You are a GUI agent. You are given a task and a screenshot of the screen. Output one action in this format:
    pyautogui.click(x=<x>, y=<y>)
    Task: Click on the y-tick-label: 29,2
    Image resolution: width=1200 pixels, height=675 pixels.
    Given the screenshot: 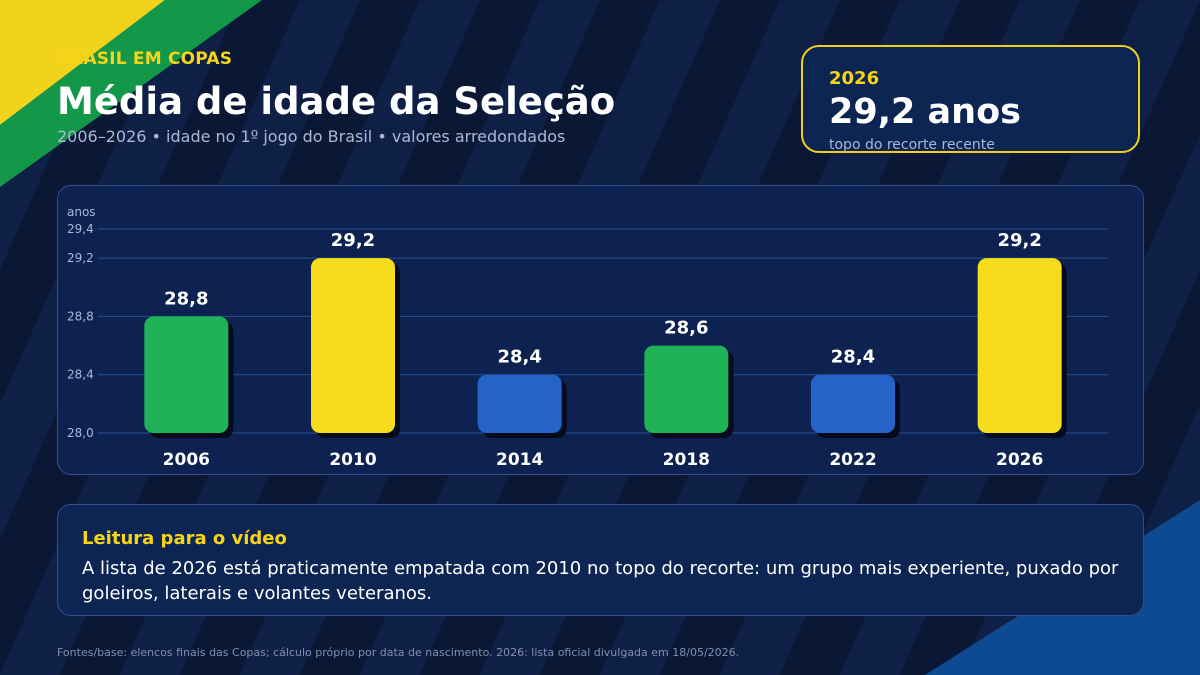 What is the action you would take?
    pyautogui.click(x=80, y=258)
    